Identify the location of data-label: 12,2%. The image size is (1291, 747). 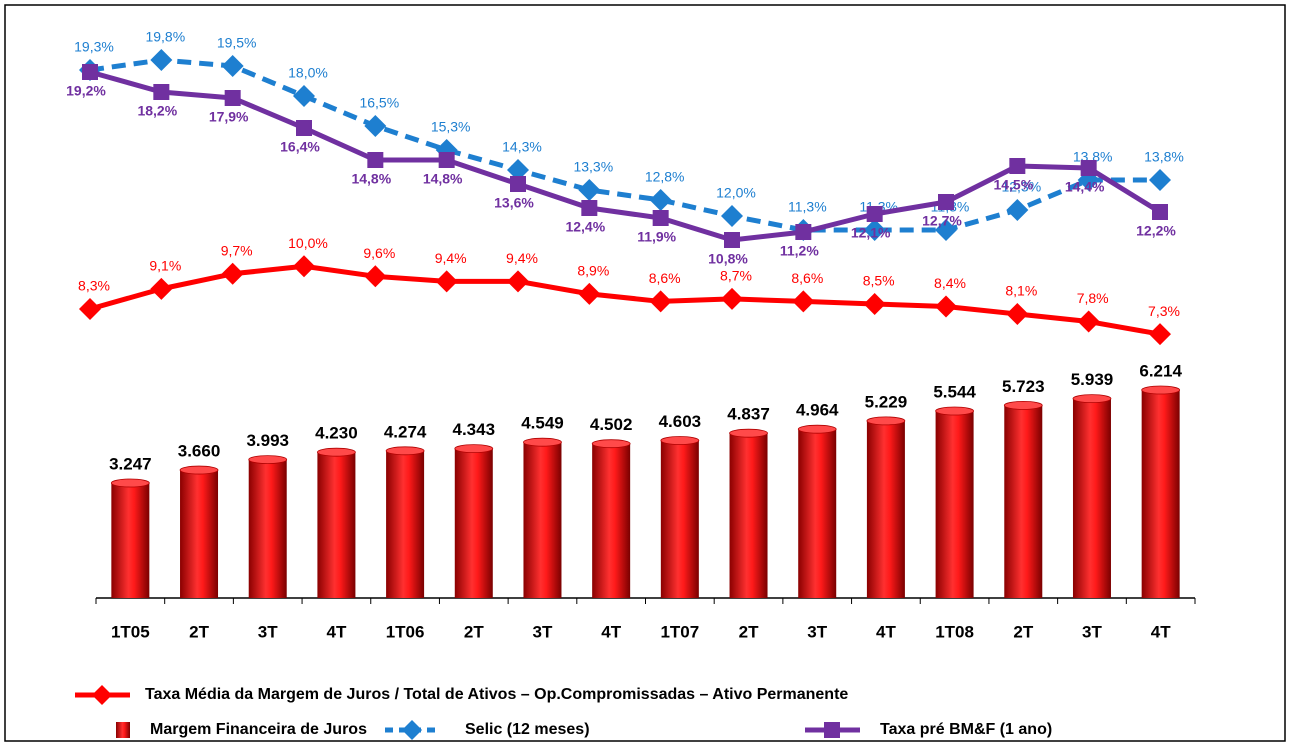
(1156, 231).